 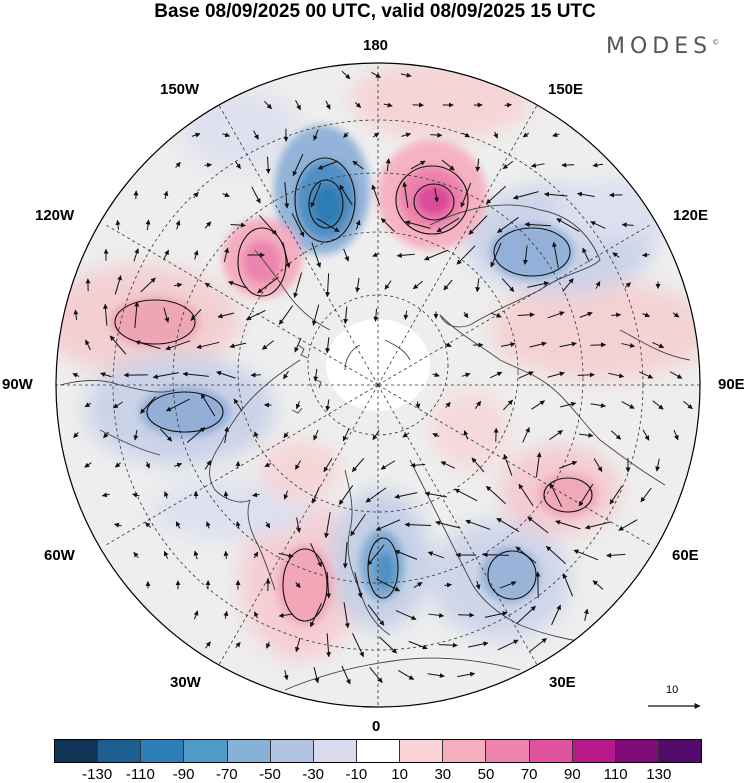 What do you see at coordinates (270, 774) in the screenshot?
I see `colorbar-tick-label: -50` at bounding box center [270, 774].